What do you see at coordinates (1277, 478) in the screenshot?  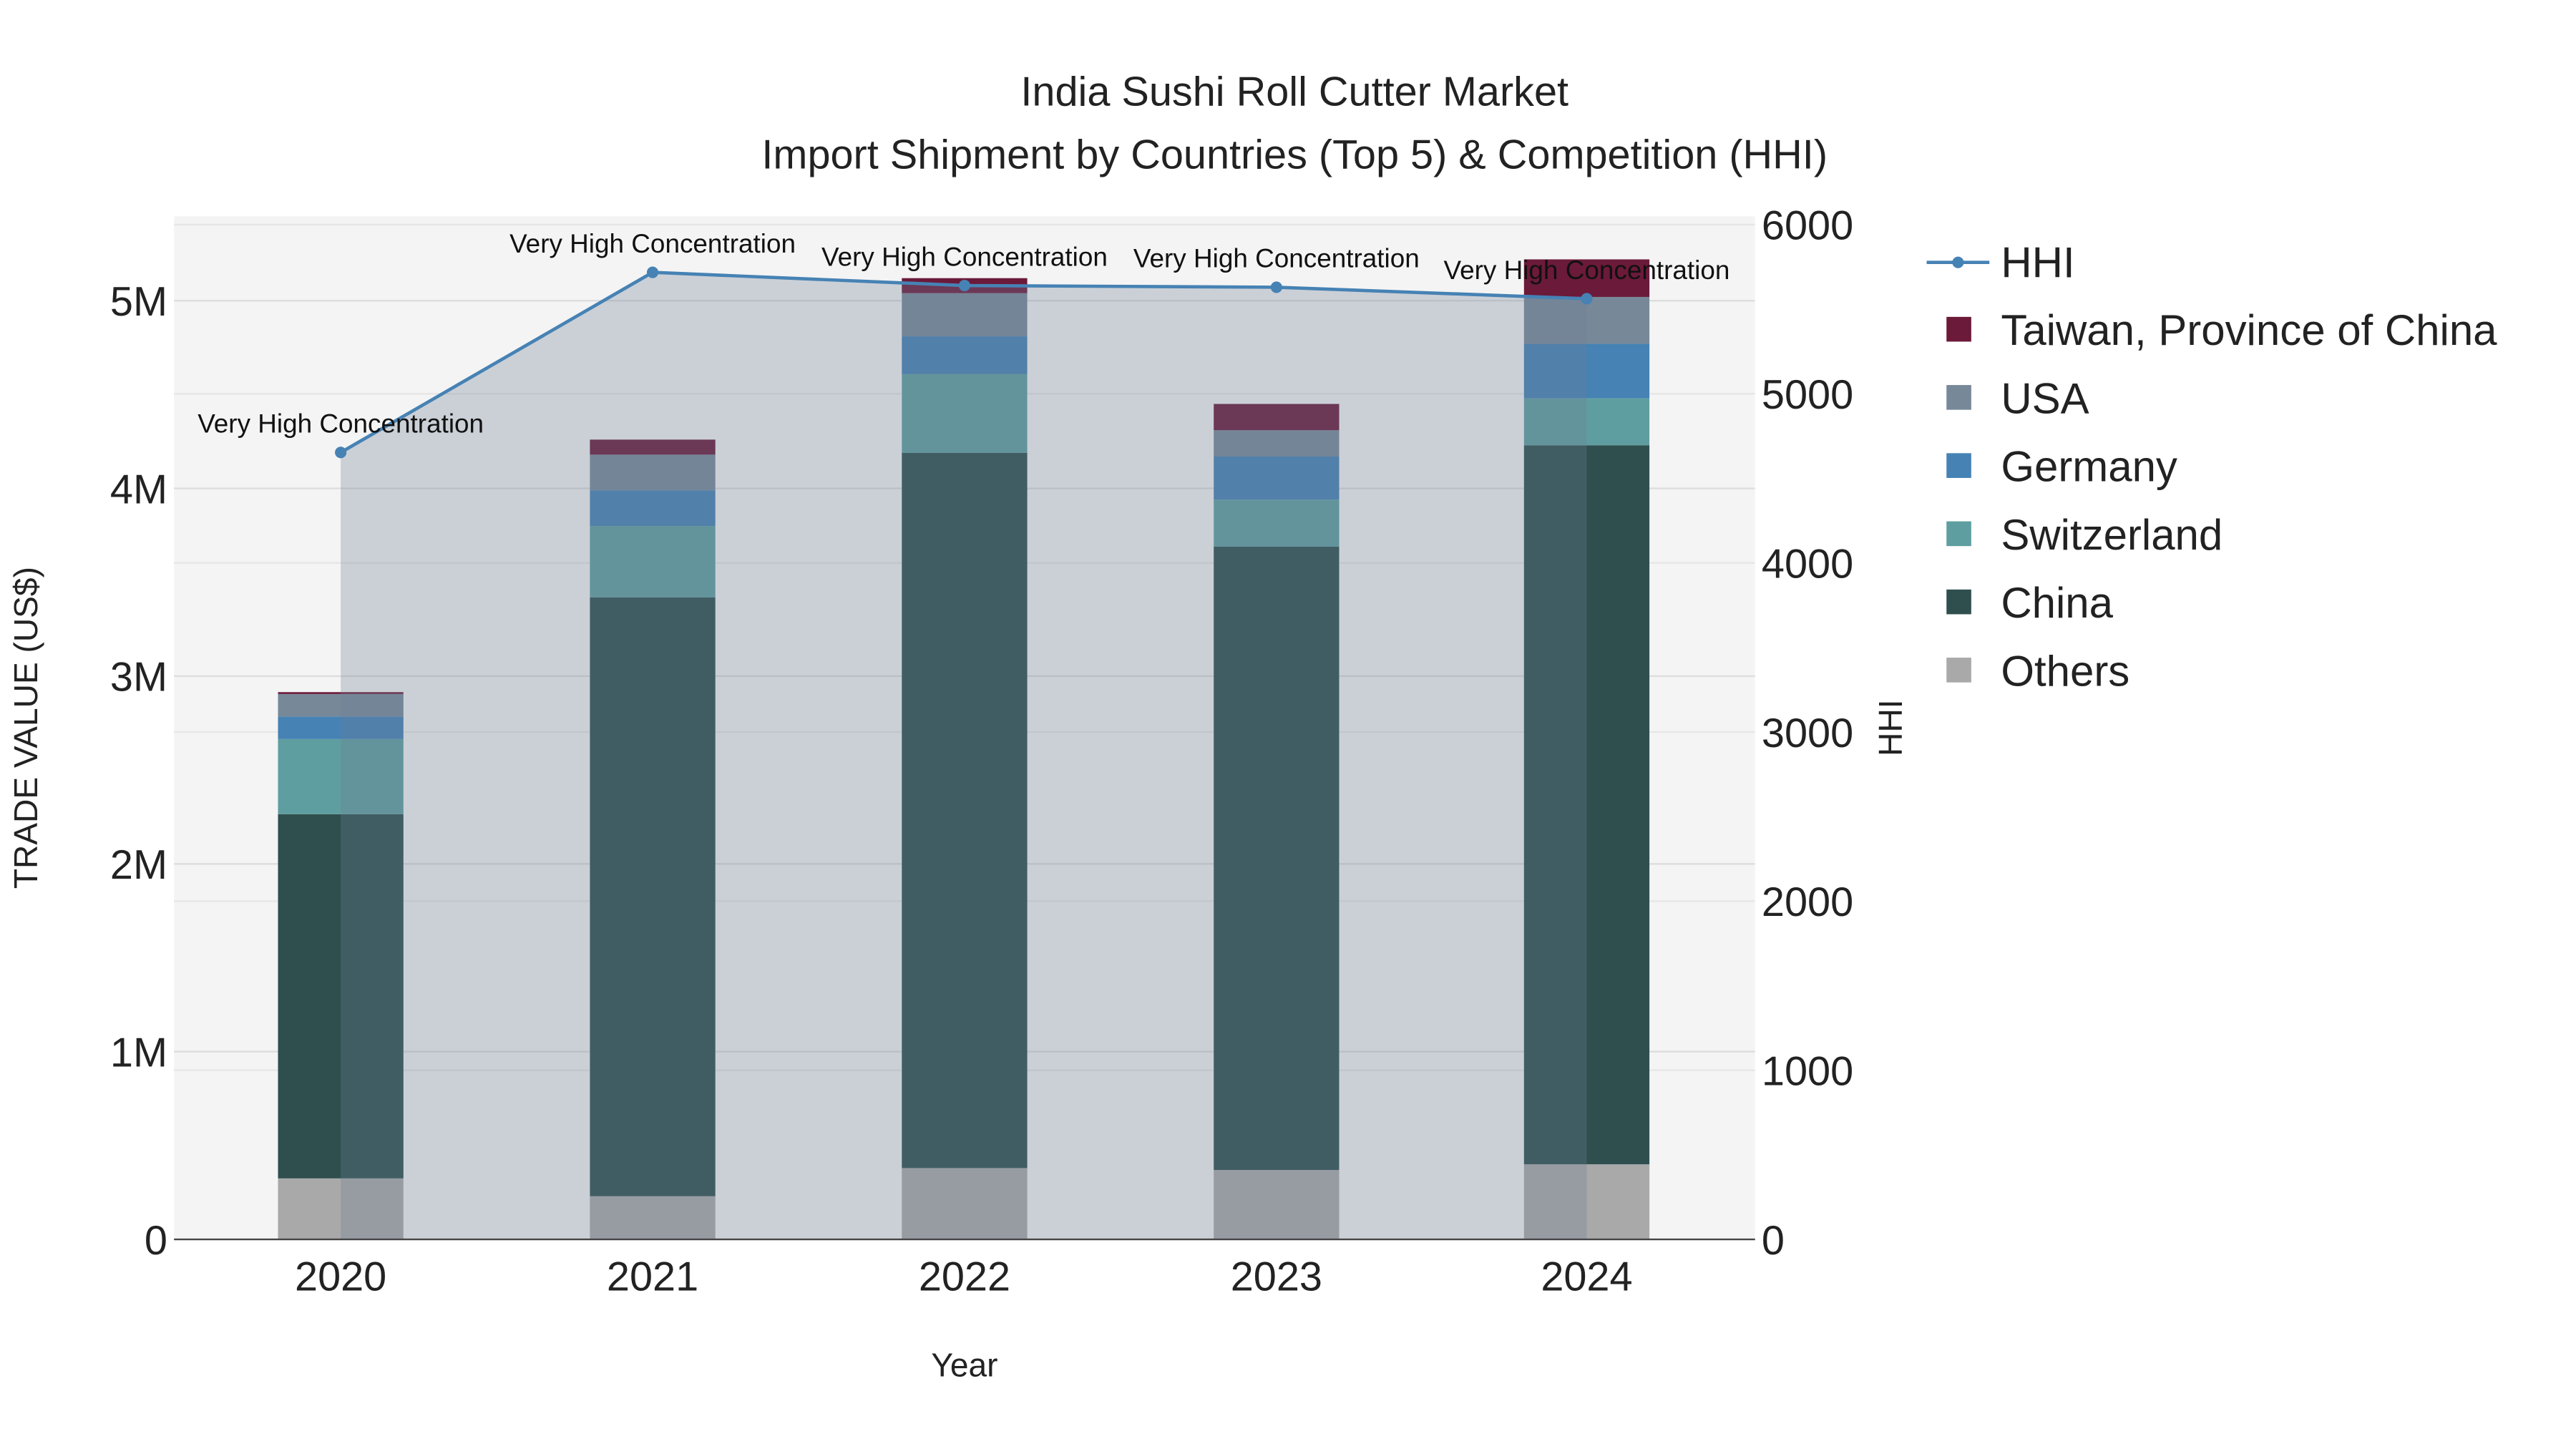 I see `bar-germany-2023` at bounding box center [1277, 478].